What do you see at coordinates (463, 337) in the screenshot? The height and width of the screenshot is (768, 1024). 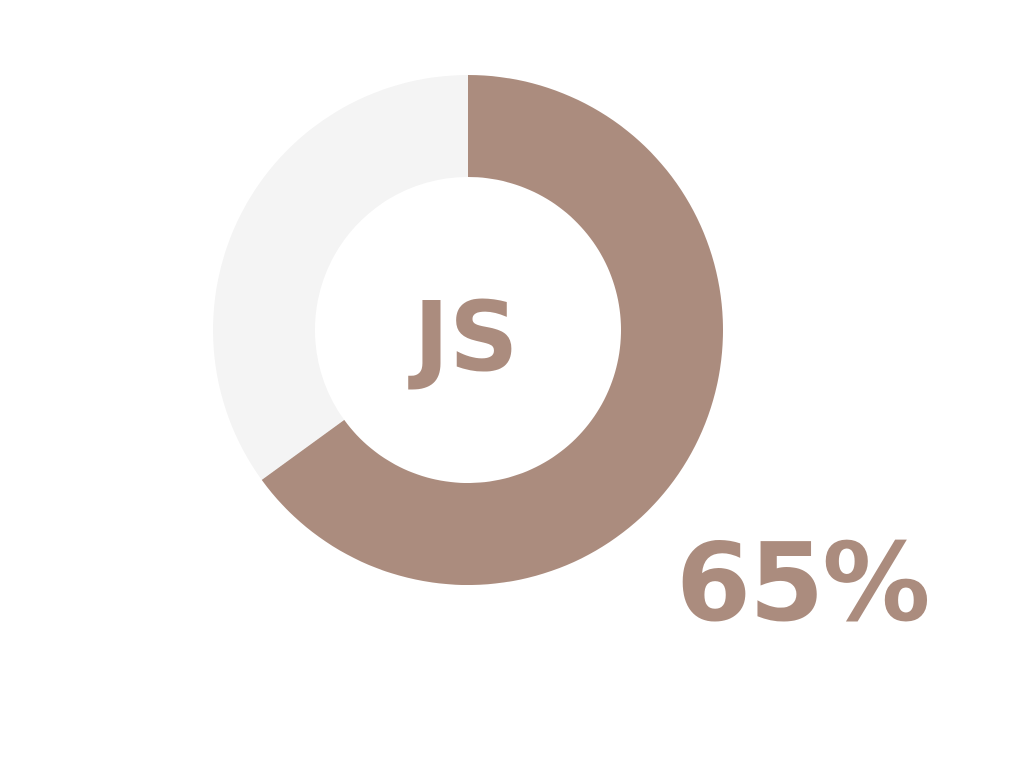 I see `center-label: JS` at bounding box center [463, 337].